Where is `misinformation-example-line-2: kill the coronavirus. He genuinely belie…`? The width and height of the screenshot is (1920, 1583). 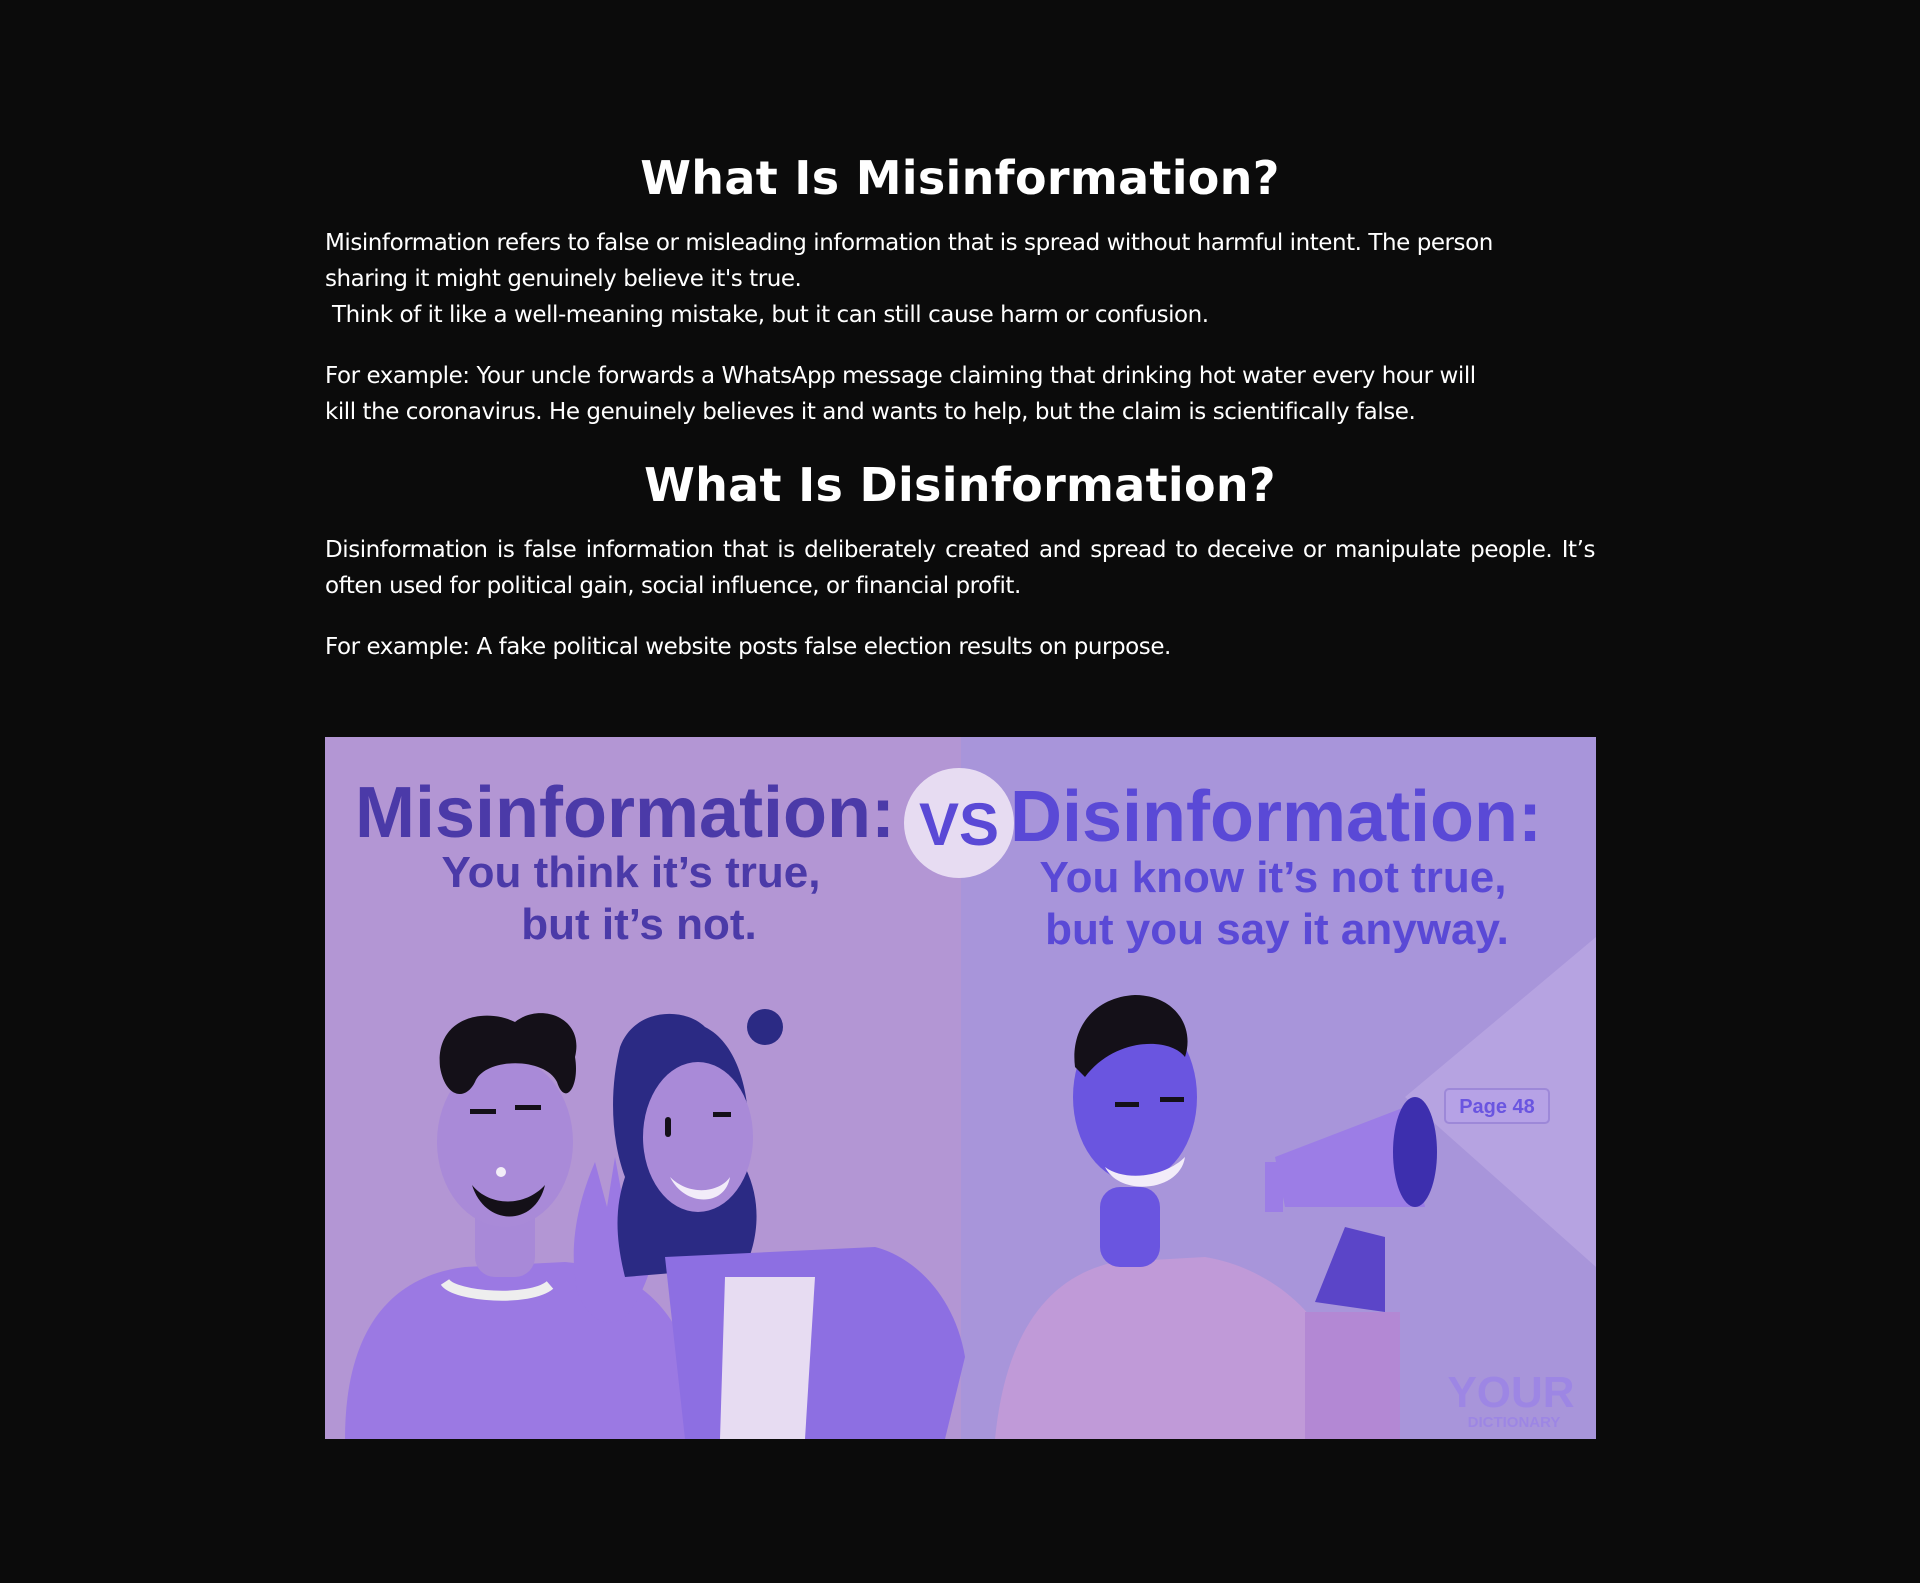 misinformation-example-line-2: kill the coronavirus. He genuinely belie… is located at coordinates (870, 412).